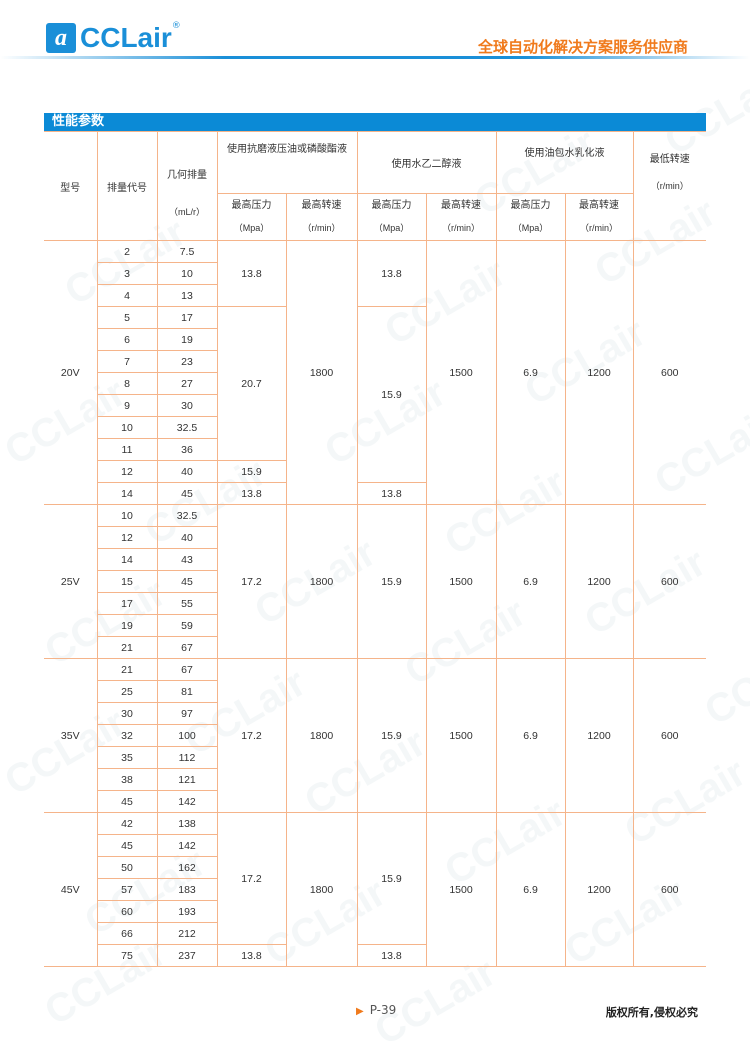 This screenshot has height=1055, width=750. Describe the element at coordinates (391, 227) in the screenshot. I see `subheader-unit: （Mpa）` at that location.